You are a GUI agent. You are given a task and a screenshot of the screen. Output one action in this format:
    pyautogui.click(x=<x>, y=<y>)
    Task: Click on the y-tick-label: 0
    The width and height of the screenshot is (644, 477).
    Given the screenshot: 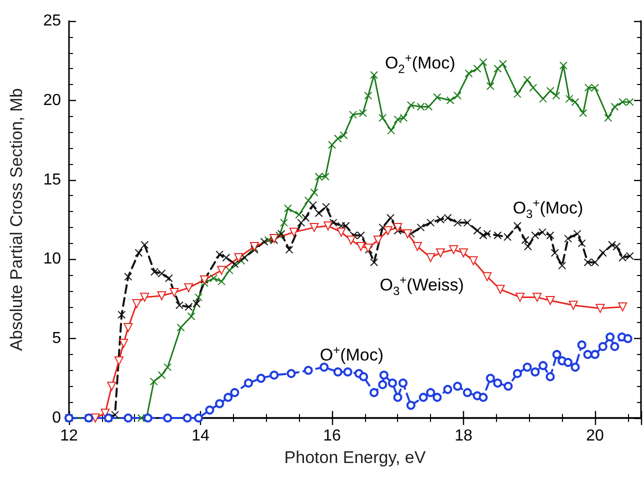 What is the action you would take?
    pyautogui.click(x=57, y=418)
    